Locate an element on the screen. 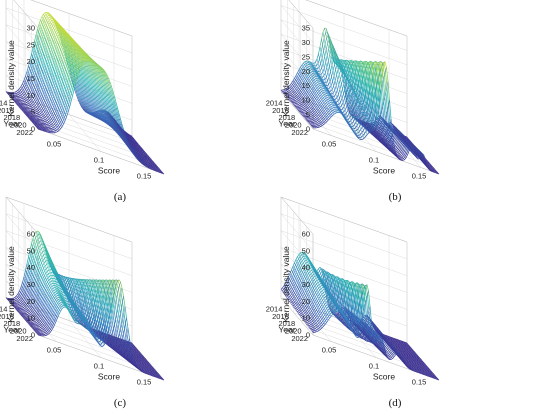  y-axis-title: Year is located at coordinates (11, 124).